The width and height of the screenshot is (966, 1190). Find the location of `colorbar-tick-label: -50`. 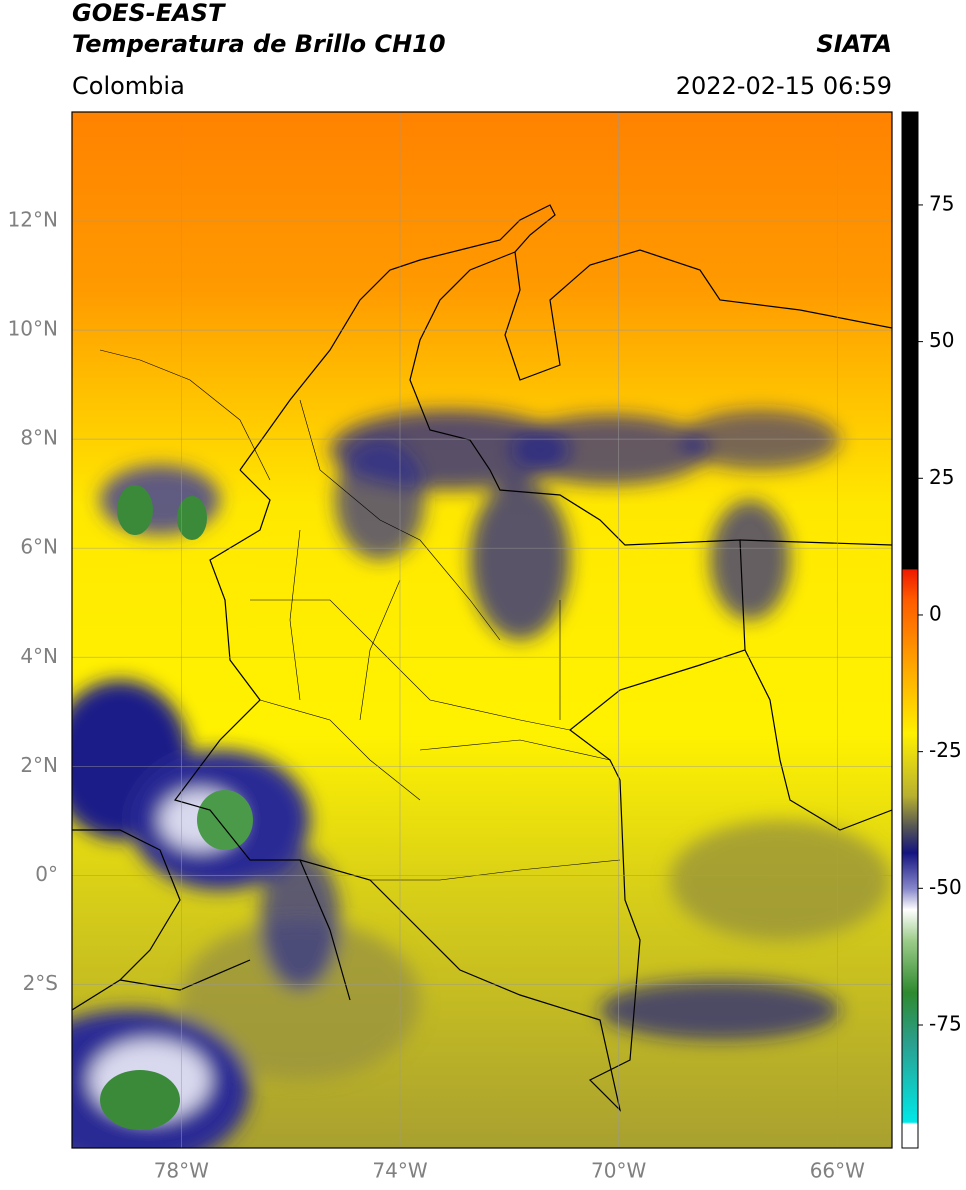

colorbar-tick-label: -50 is located at coordinates (945, 887).